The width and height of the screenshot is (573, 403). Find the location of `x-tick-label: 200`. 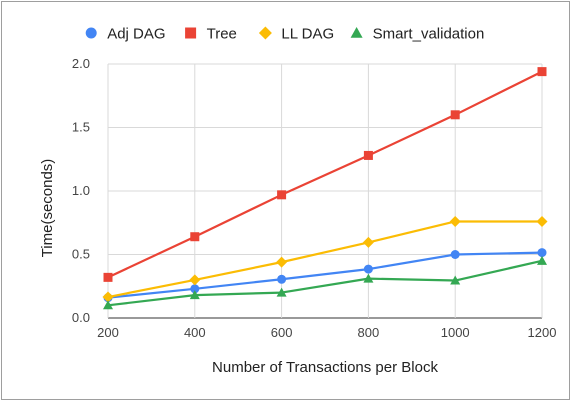

x-tick-label: 200 is located at coordinates (108, 332).